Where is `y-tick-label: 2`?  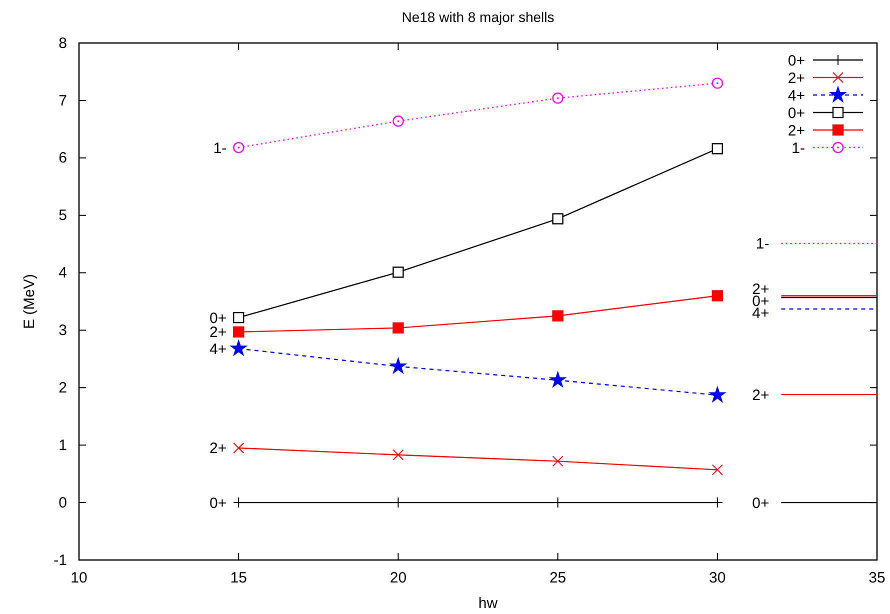 y-tick-label: 2 is located at coordinates (62, 387).